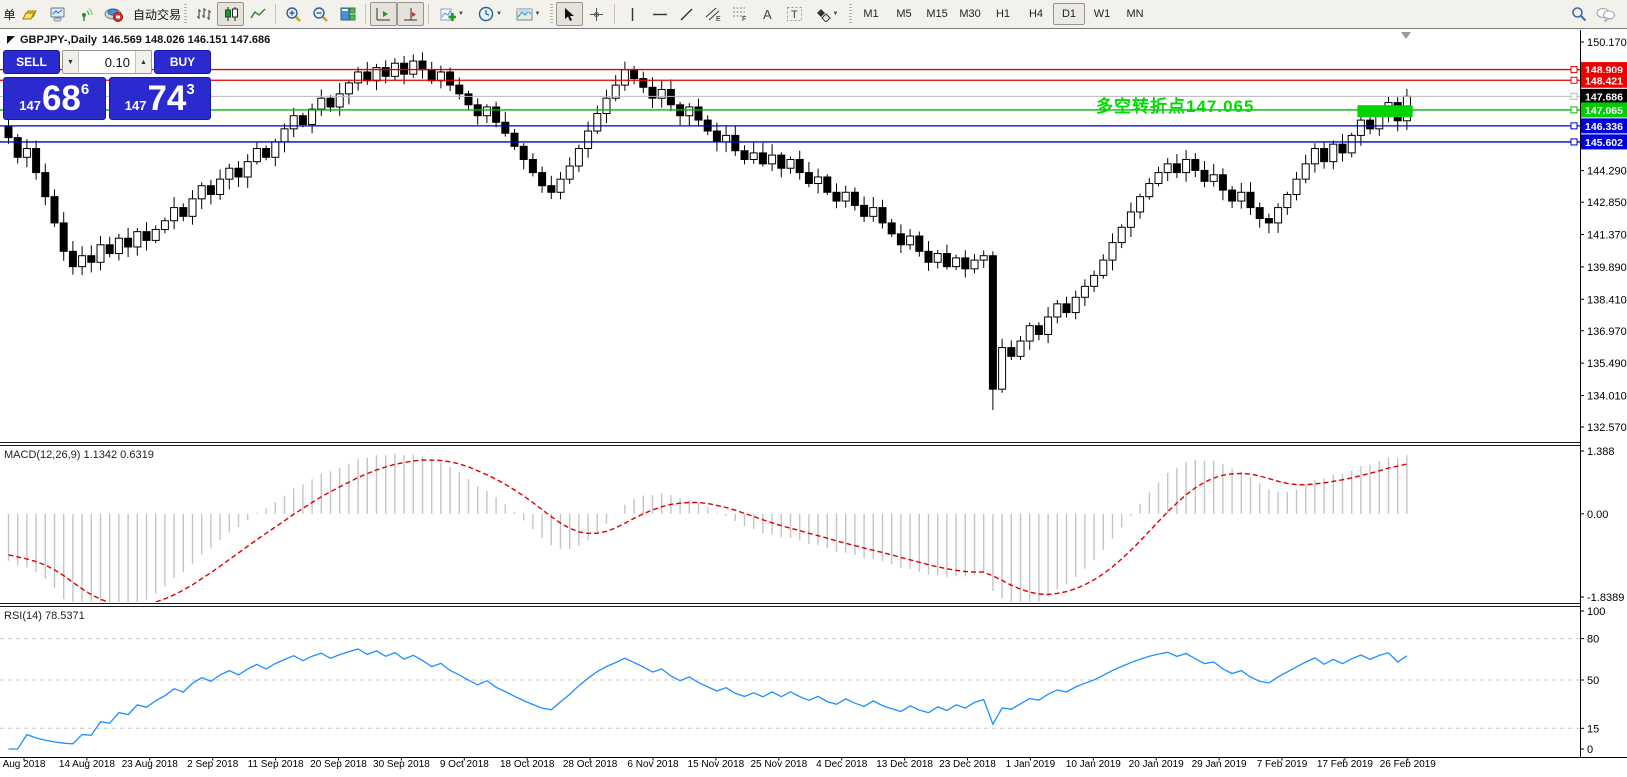  What do you see at coordinates (490, 14) in the screenshot?
I see `periods-button: ▼` at bounding box center [490, 14].